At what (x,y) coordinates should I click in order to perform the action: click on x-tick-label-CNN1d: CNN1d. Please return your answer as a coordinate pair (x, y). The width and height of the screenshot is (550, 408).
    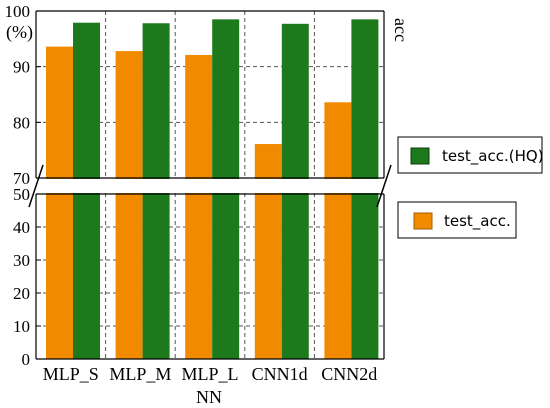
    Looking at the image, I should click on (280, 374).